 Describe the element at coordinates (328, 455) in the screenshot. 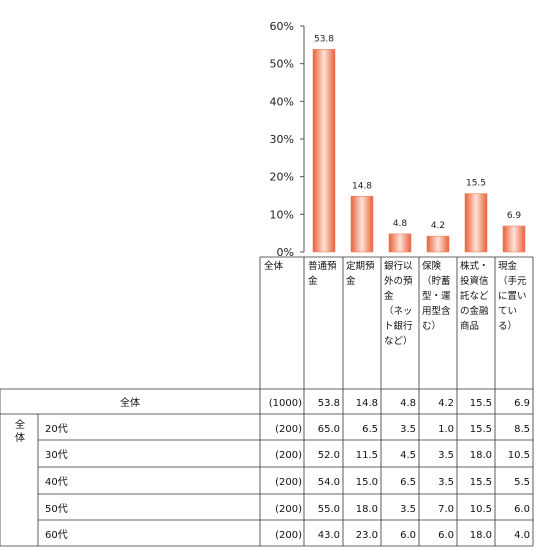

I see `table-cell: 52.0` at that location.